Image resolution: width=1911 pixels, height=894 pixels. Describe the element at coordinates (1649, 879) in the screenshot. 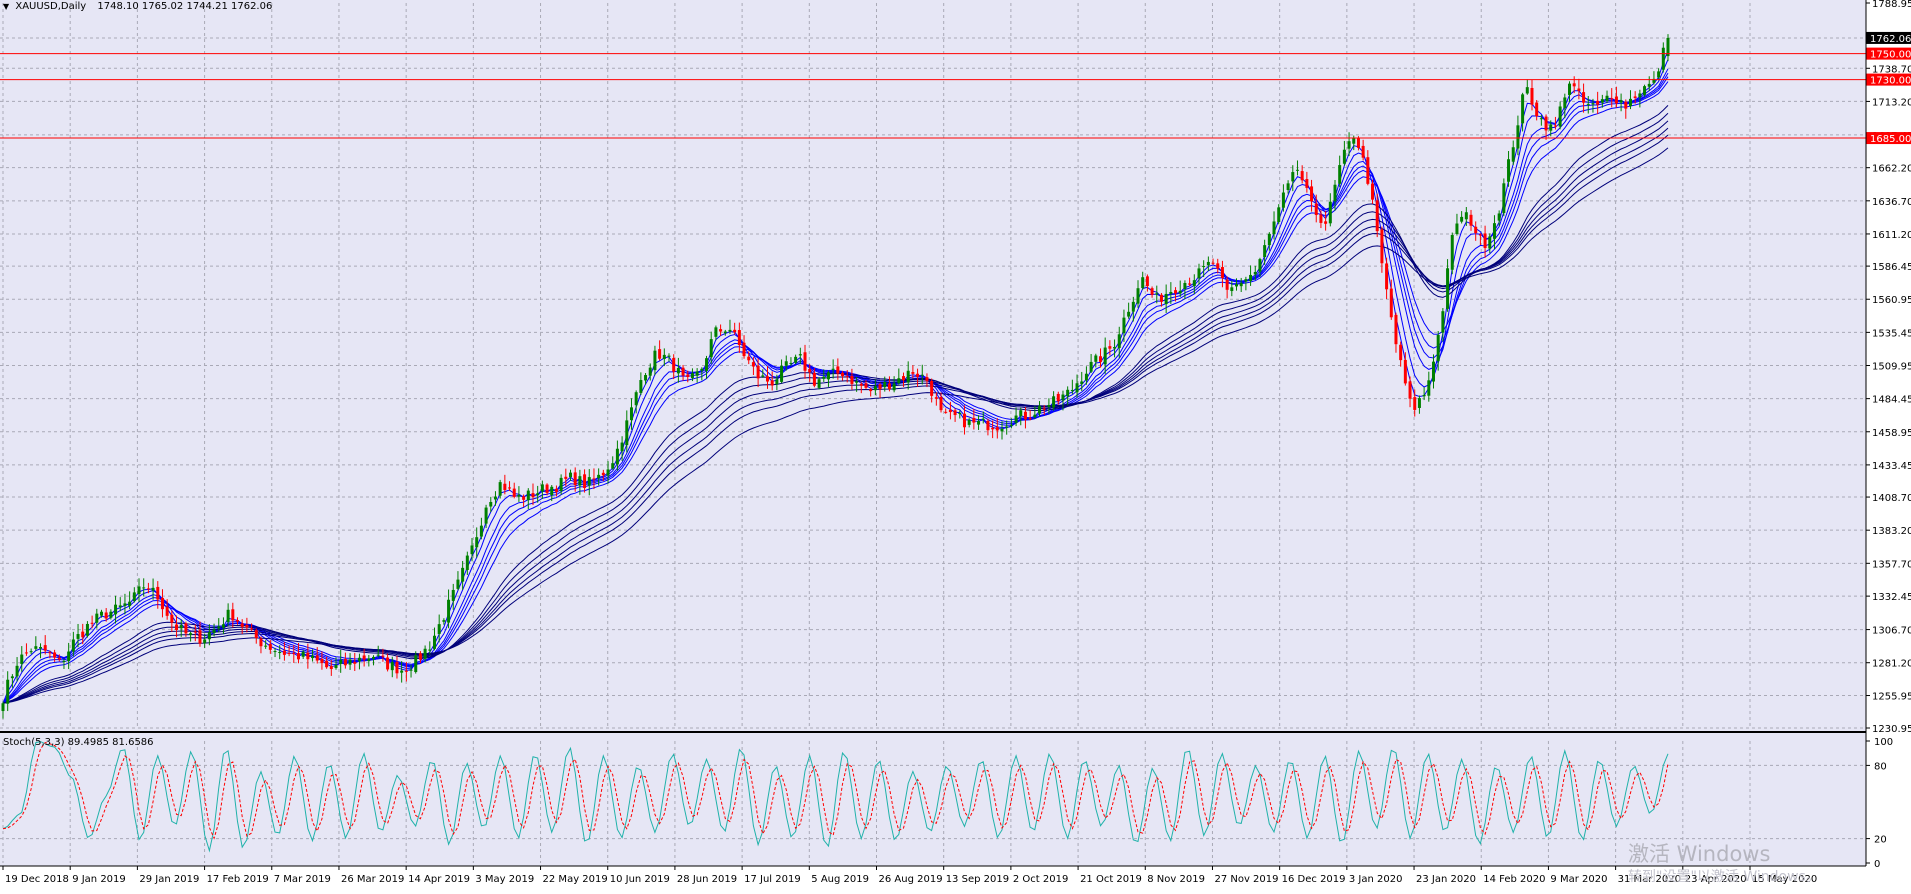

I see `date-tick-label: 31 Mar 2020` at that location.